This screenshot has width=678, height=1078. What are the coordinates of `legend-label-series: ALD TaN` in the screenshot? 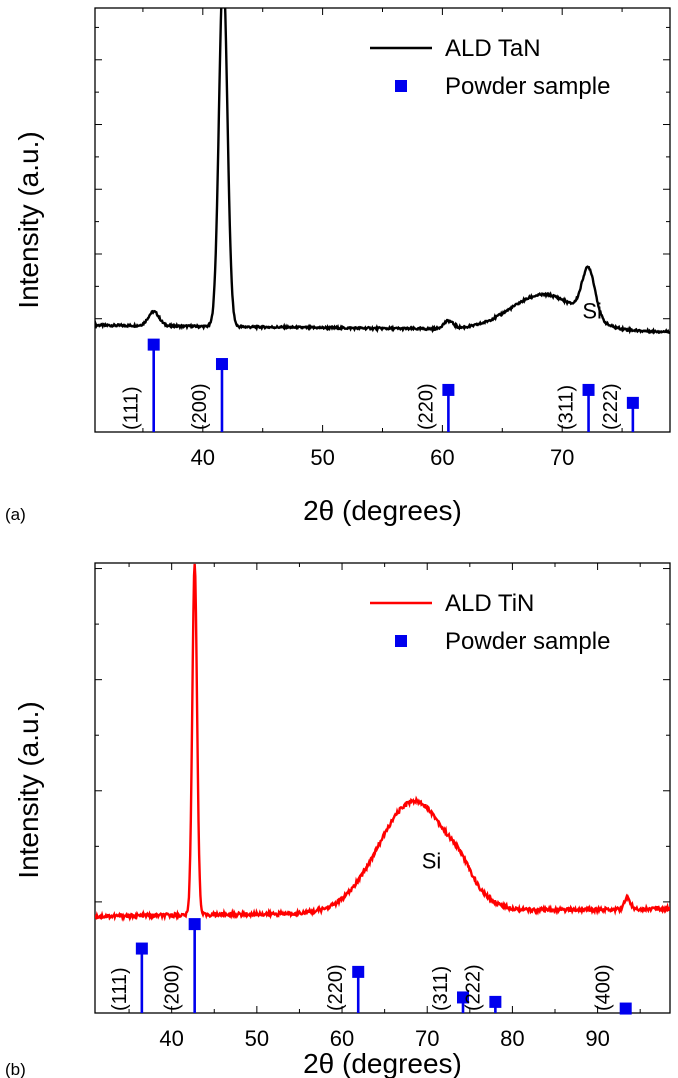 It's located at (493, 48).